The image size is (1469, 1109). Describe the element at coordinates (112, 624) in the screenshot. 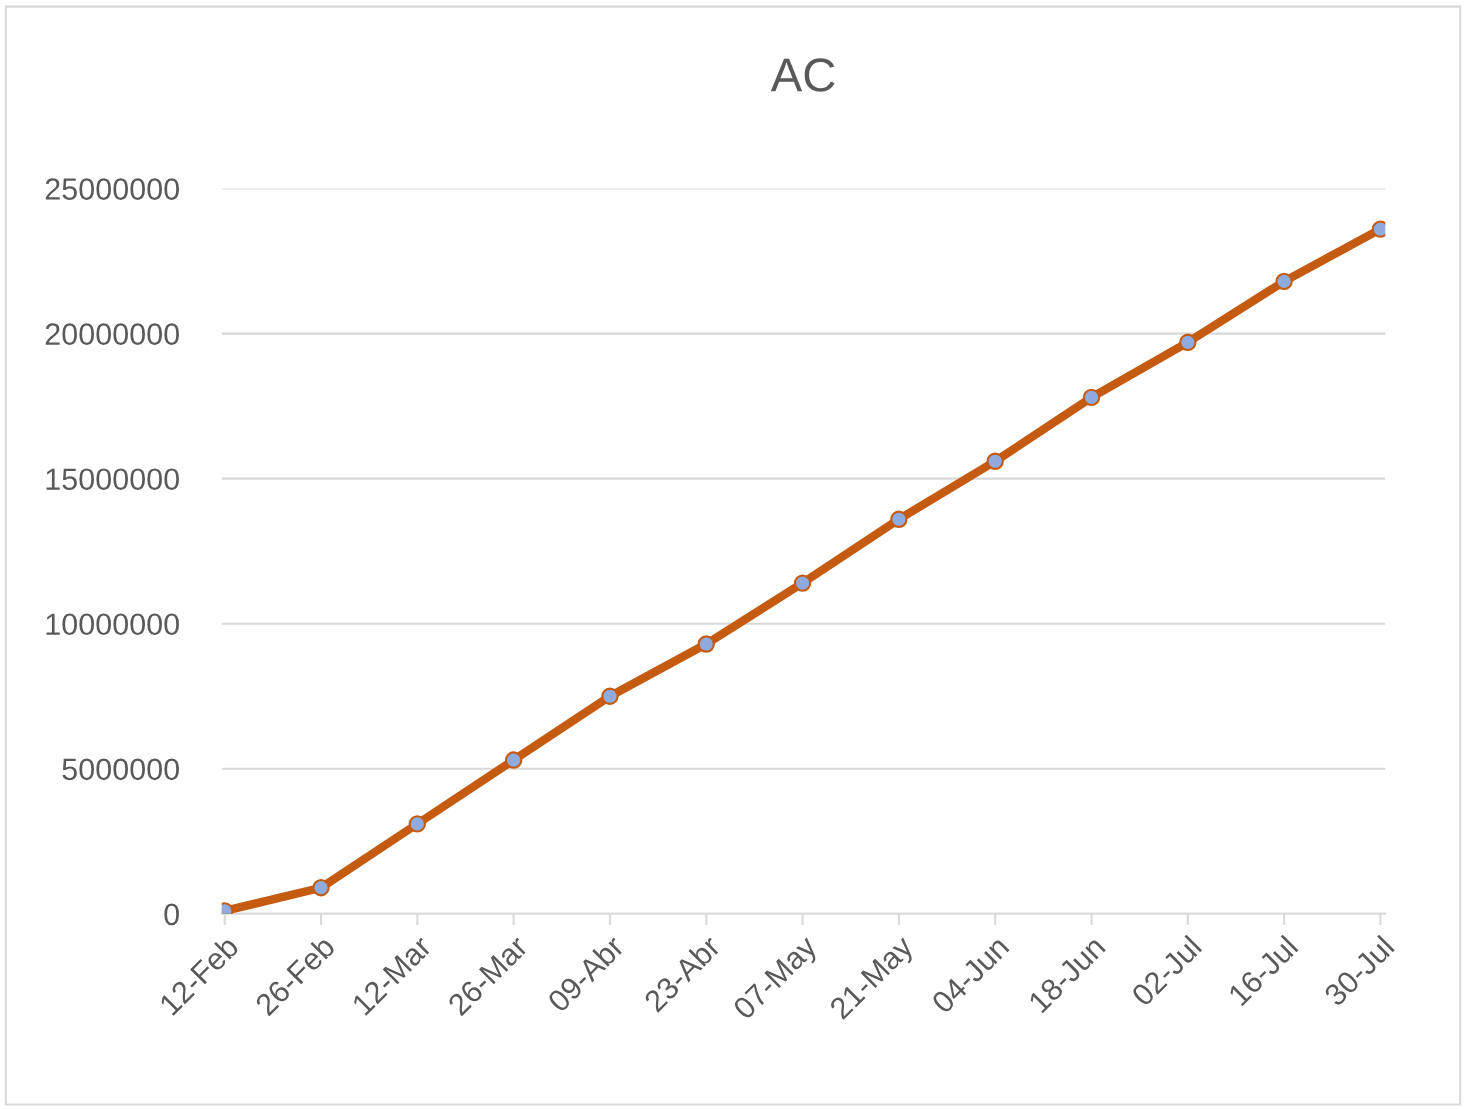

I see `y-tick-label: 10000000` at that location.